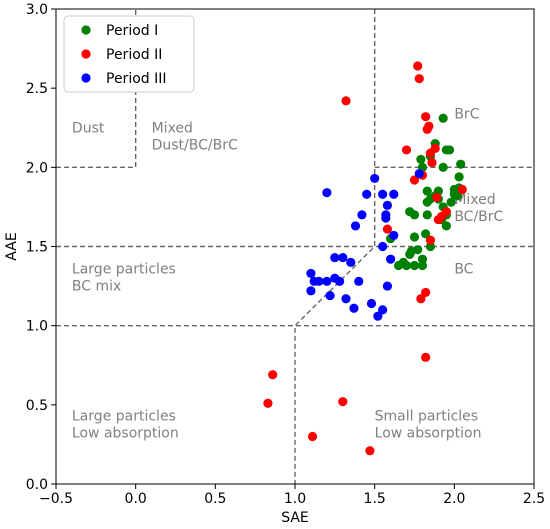 This screenshot has height=529, width=550. I want to click on x-axis-ticks: −0.5 0.0 0.5 1.0 1.5 2.0 2.5, so click(292, 495).